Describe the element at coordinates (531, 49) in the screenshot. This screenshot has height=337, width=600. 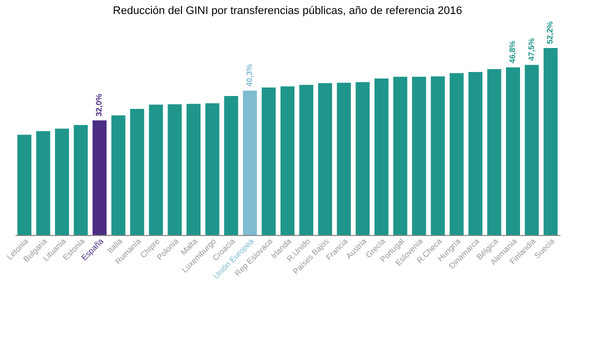
I see `data-label: 47,5%` at that location.